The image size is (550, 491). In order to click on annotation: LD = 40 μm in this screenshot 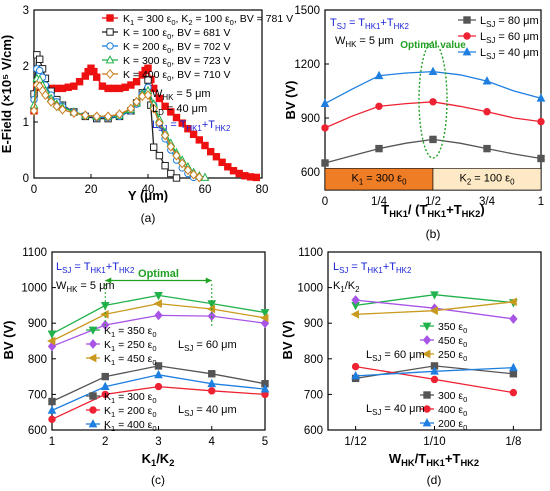, I will do `click(179, 110)`.